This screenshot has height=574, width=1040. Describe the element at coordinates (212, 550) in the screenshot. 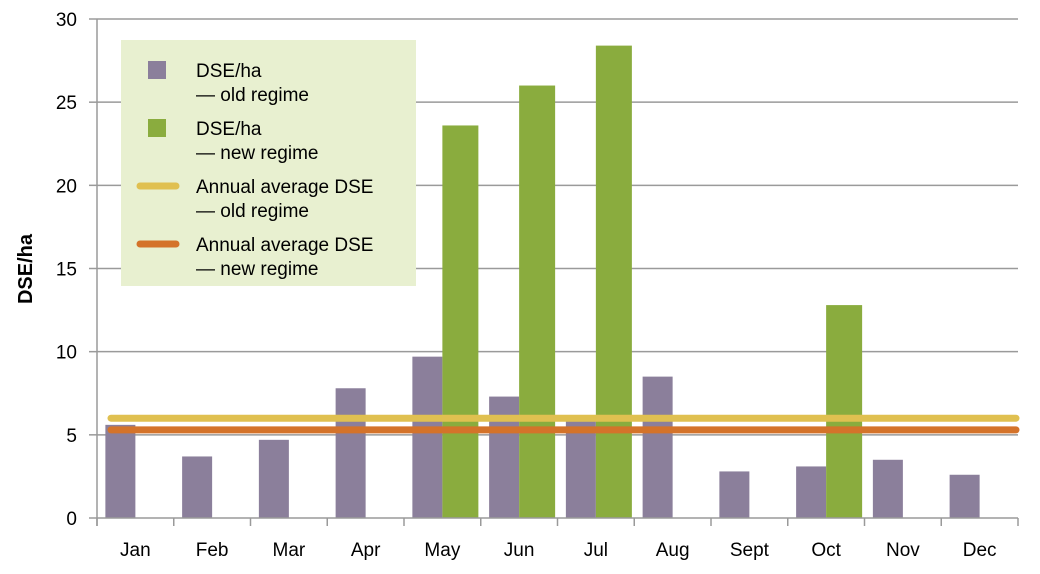

I see `x-tick-label: Feb` at that location.